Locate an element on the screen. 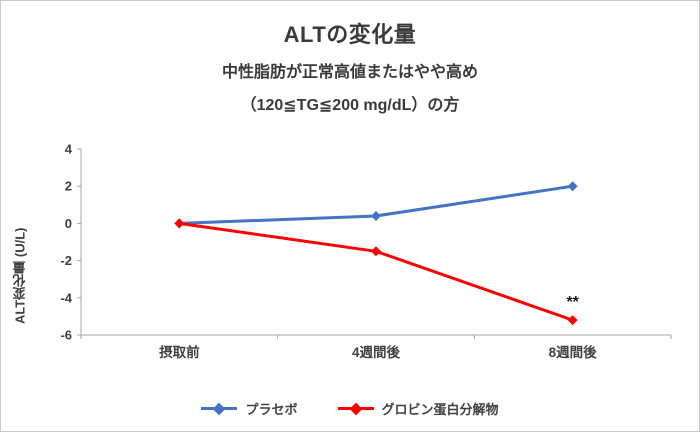  x-category-label: 8週間後 is located at coordinates (573, 352).